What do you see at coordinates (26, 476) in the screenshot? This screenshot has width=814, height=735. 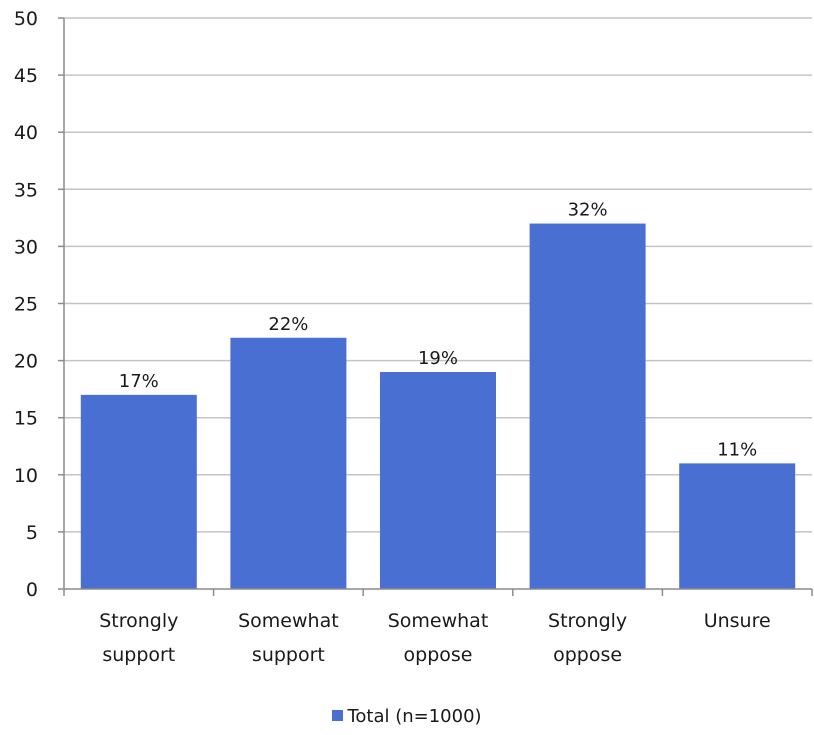 I see `y-tick-label: 10` at bounding box center [26, 476].